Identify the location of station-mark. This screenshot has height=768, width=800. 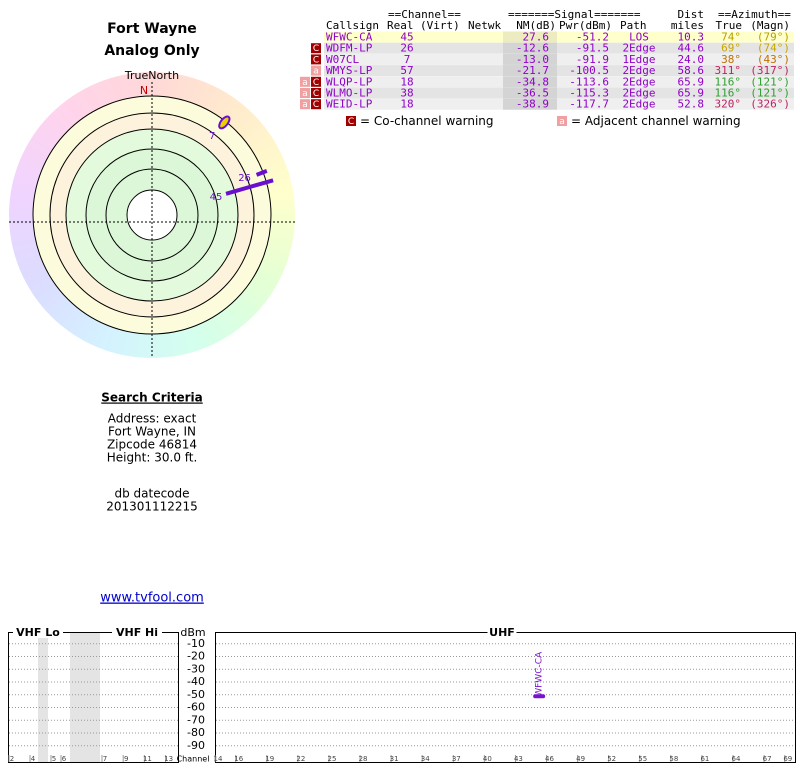
(224, 122).